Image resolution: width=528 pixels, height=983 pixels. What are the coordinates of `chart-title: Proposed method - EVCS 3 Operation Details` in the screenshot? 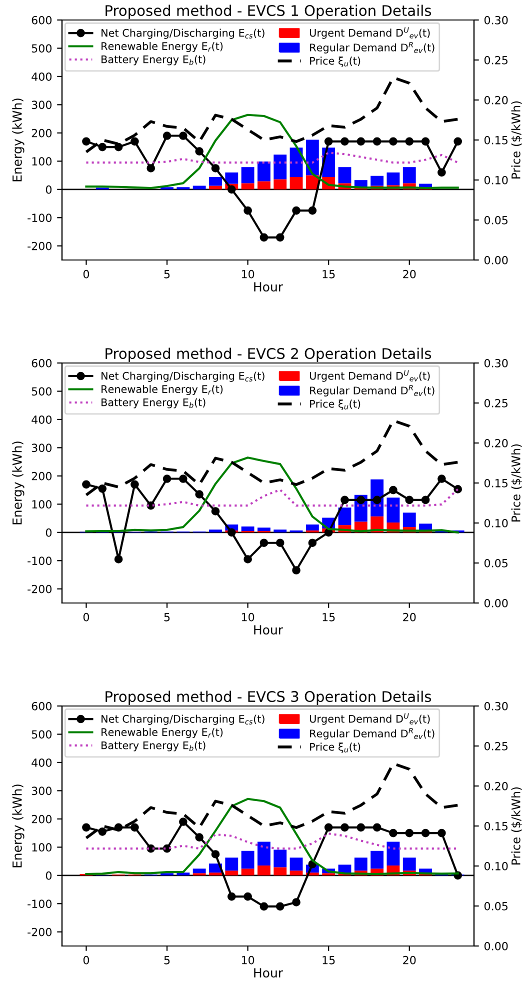 It's located at (269, 697).